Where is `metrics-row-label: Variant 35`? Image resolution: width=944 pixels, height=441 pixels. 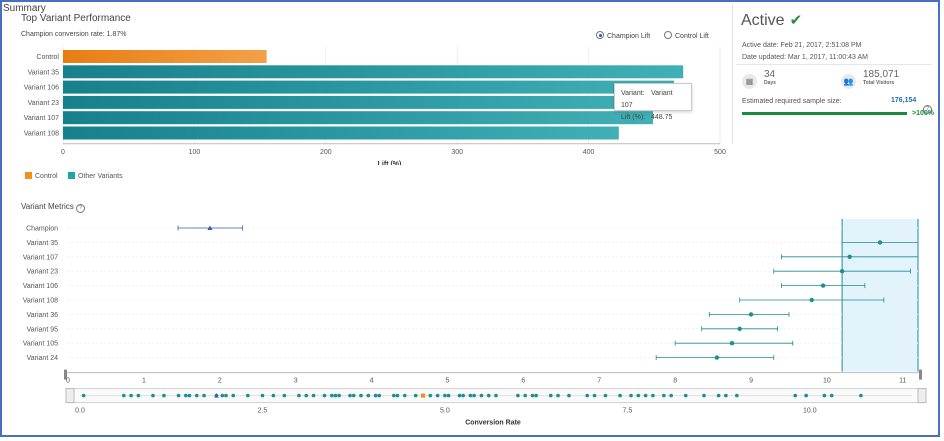 metrics-row-label: Variant 35 is located at coordinates (42, 243).